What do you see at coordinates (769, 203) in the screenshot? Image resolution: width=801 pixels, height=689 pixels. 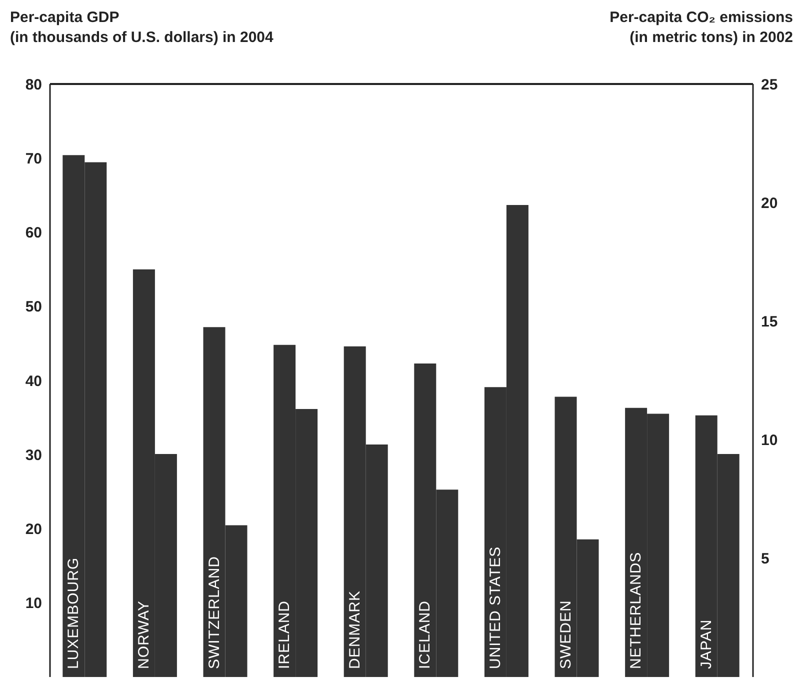 I see `y2-tick-label: 20` at bounding box center [769, 203].